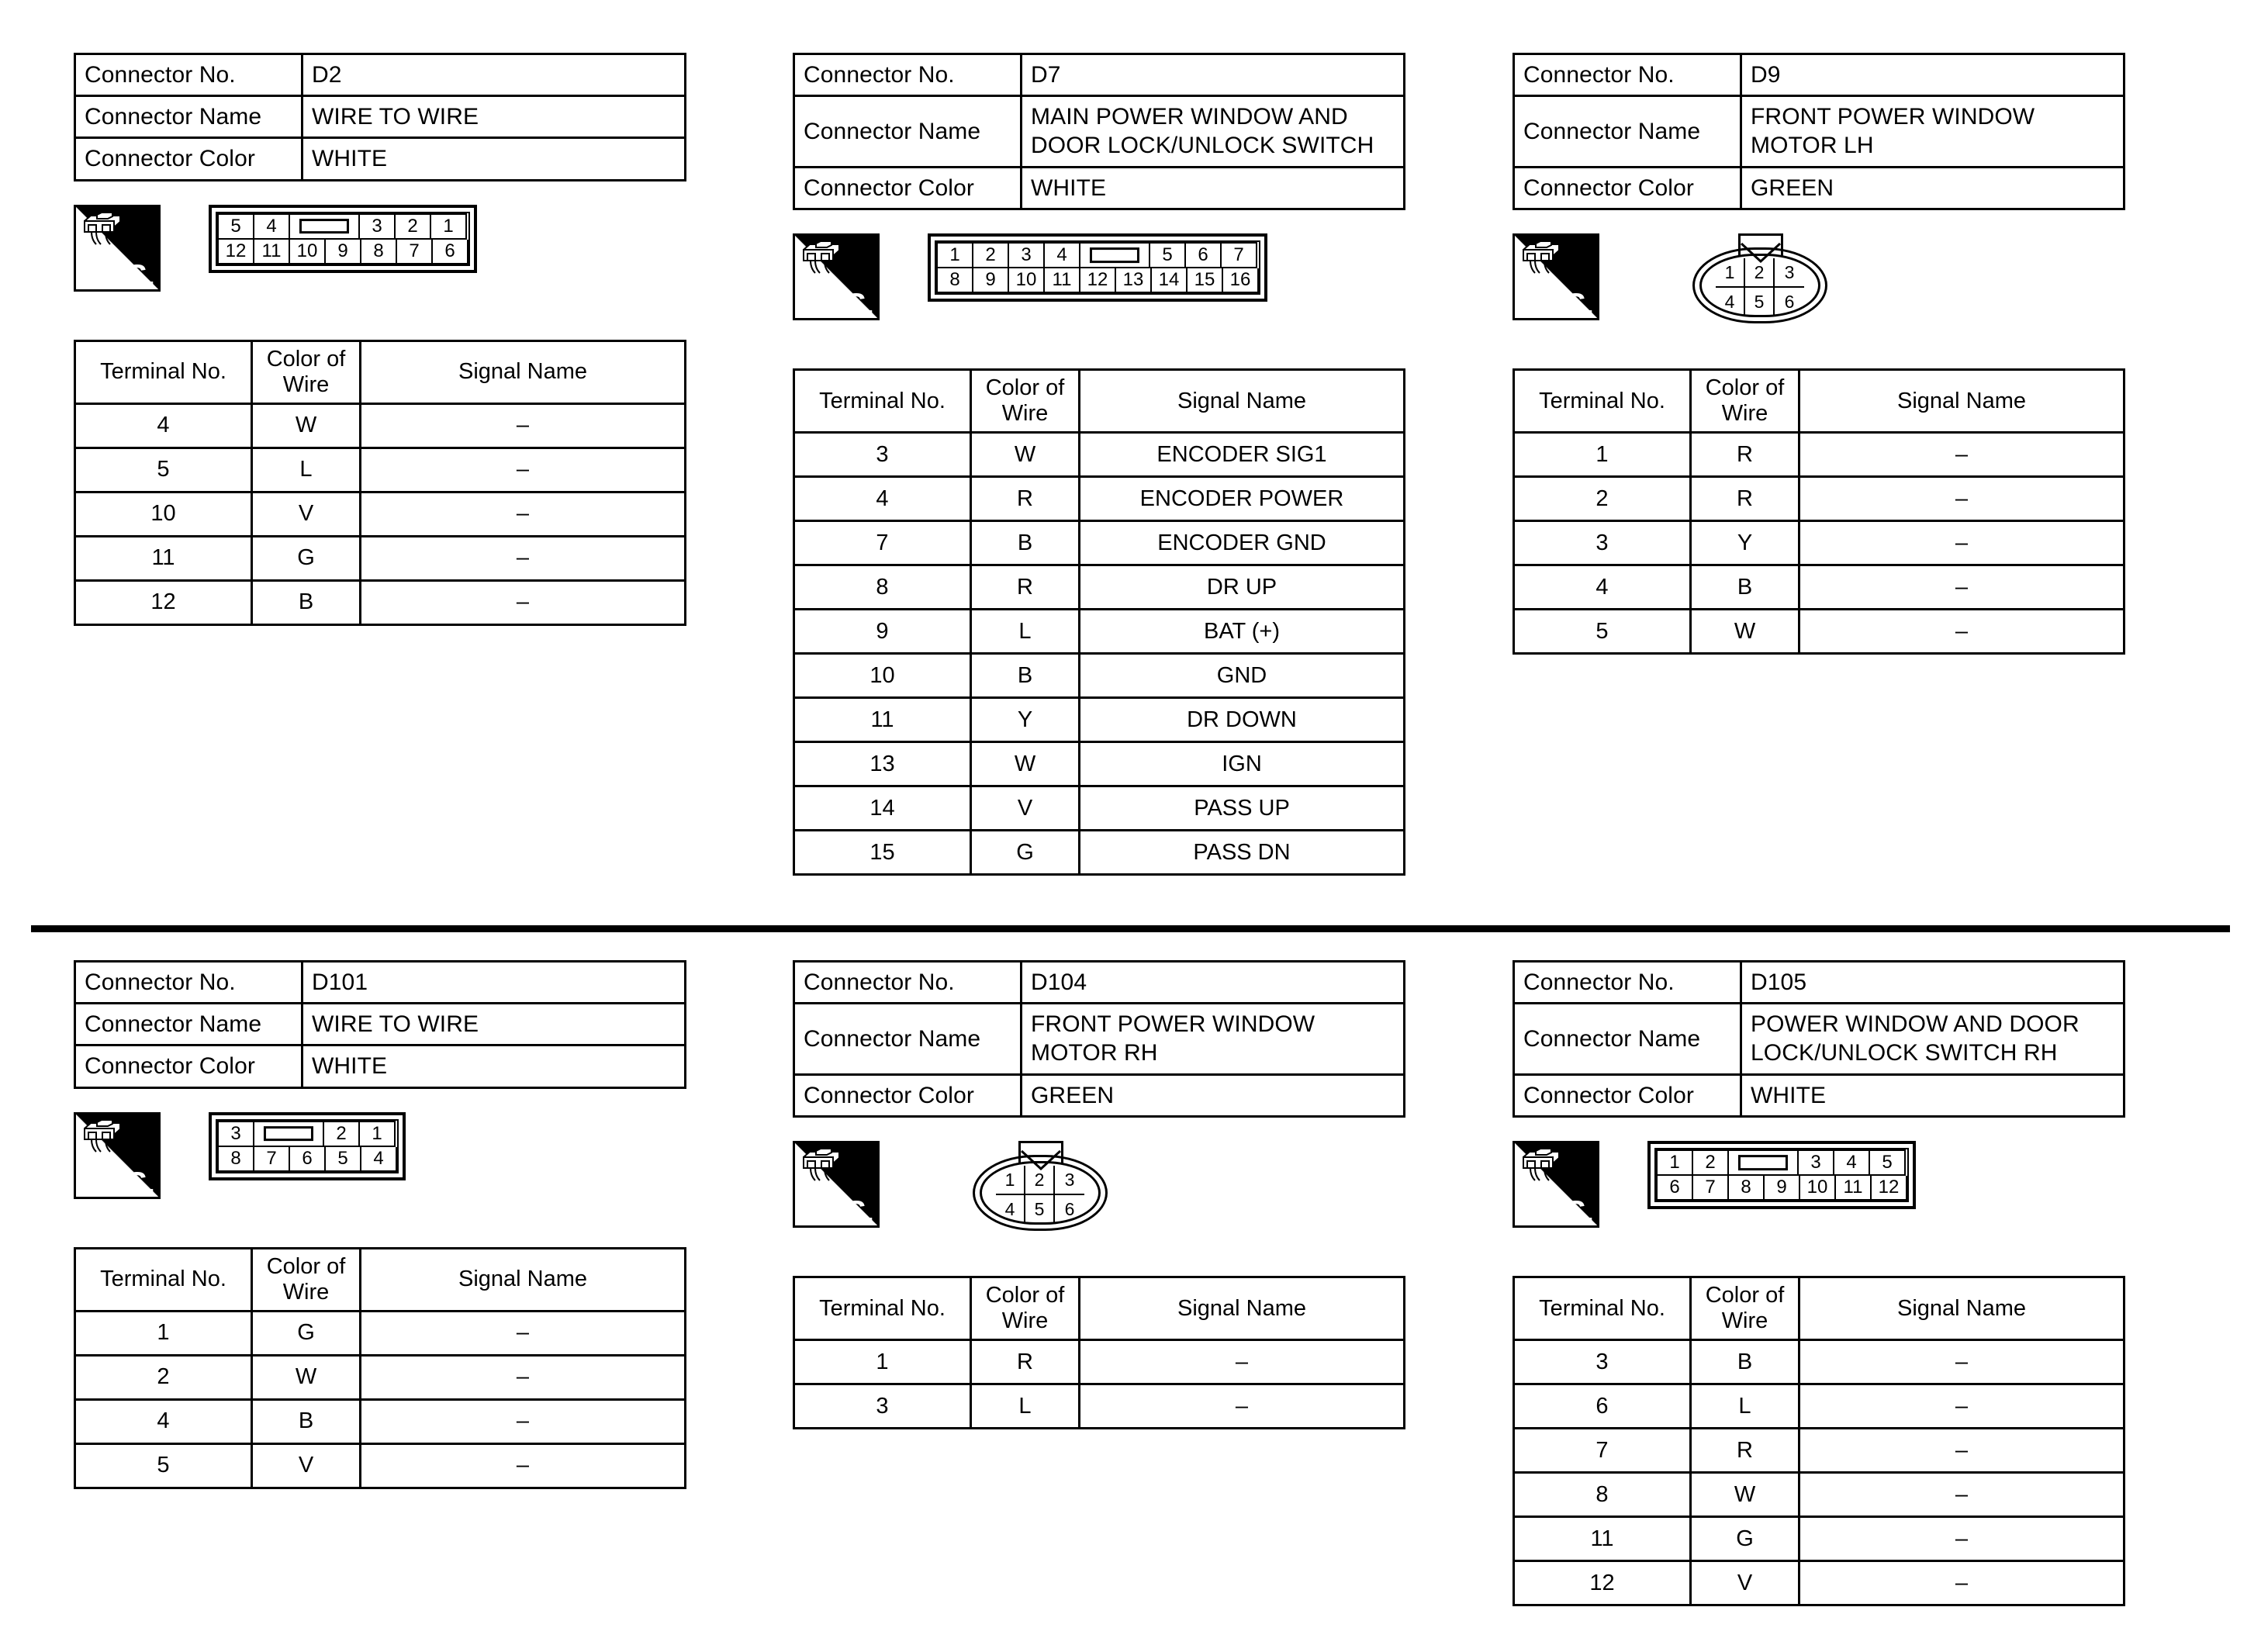 This screenshot has height=1652, width=2261. Describe the element at coordinates (882, 852) in the screenshot. I see `terminal-no-cell: 15` at that location.